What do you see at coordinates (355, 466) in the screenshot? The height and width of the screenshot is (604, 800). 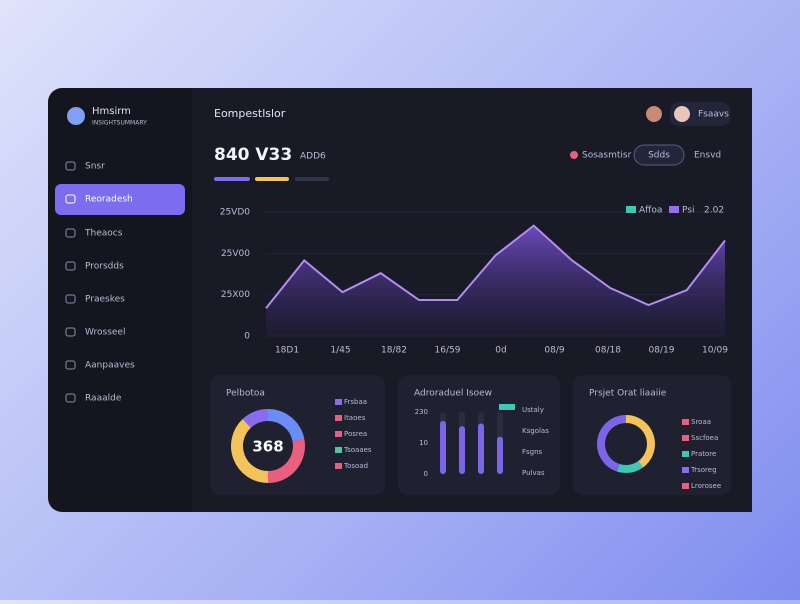 I see `legend-label: Tosoad` at bounding box center [355, 466].